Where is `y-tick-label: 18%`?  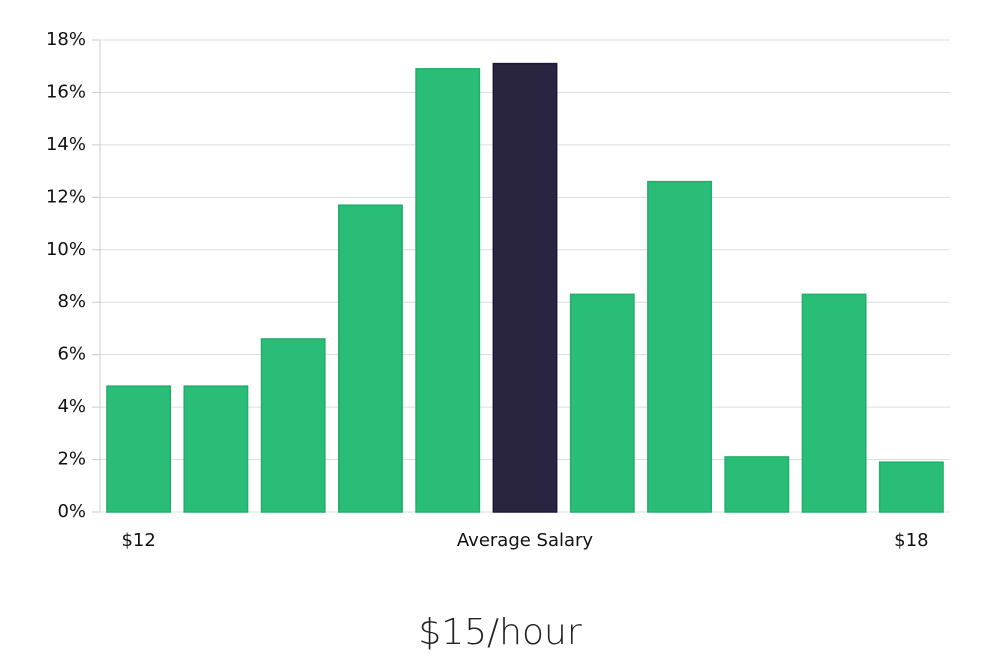 y-tick-label: 18% is located at coordinates (66, 39).